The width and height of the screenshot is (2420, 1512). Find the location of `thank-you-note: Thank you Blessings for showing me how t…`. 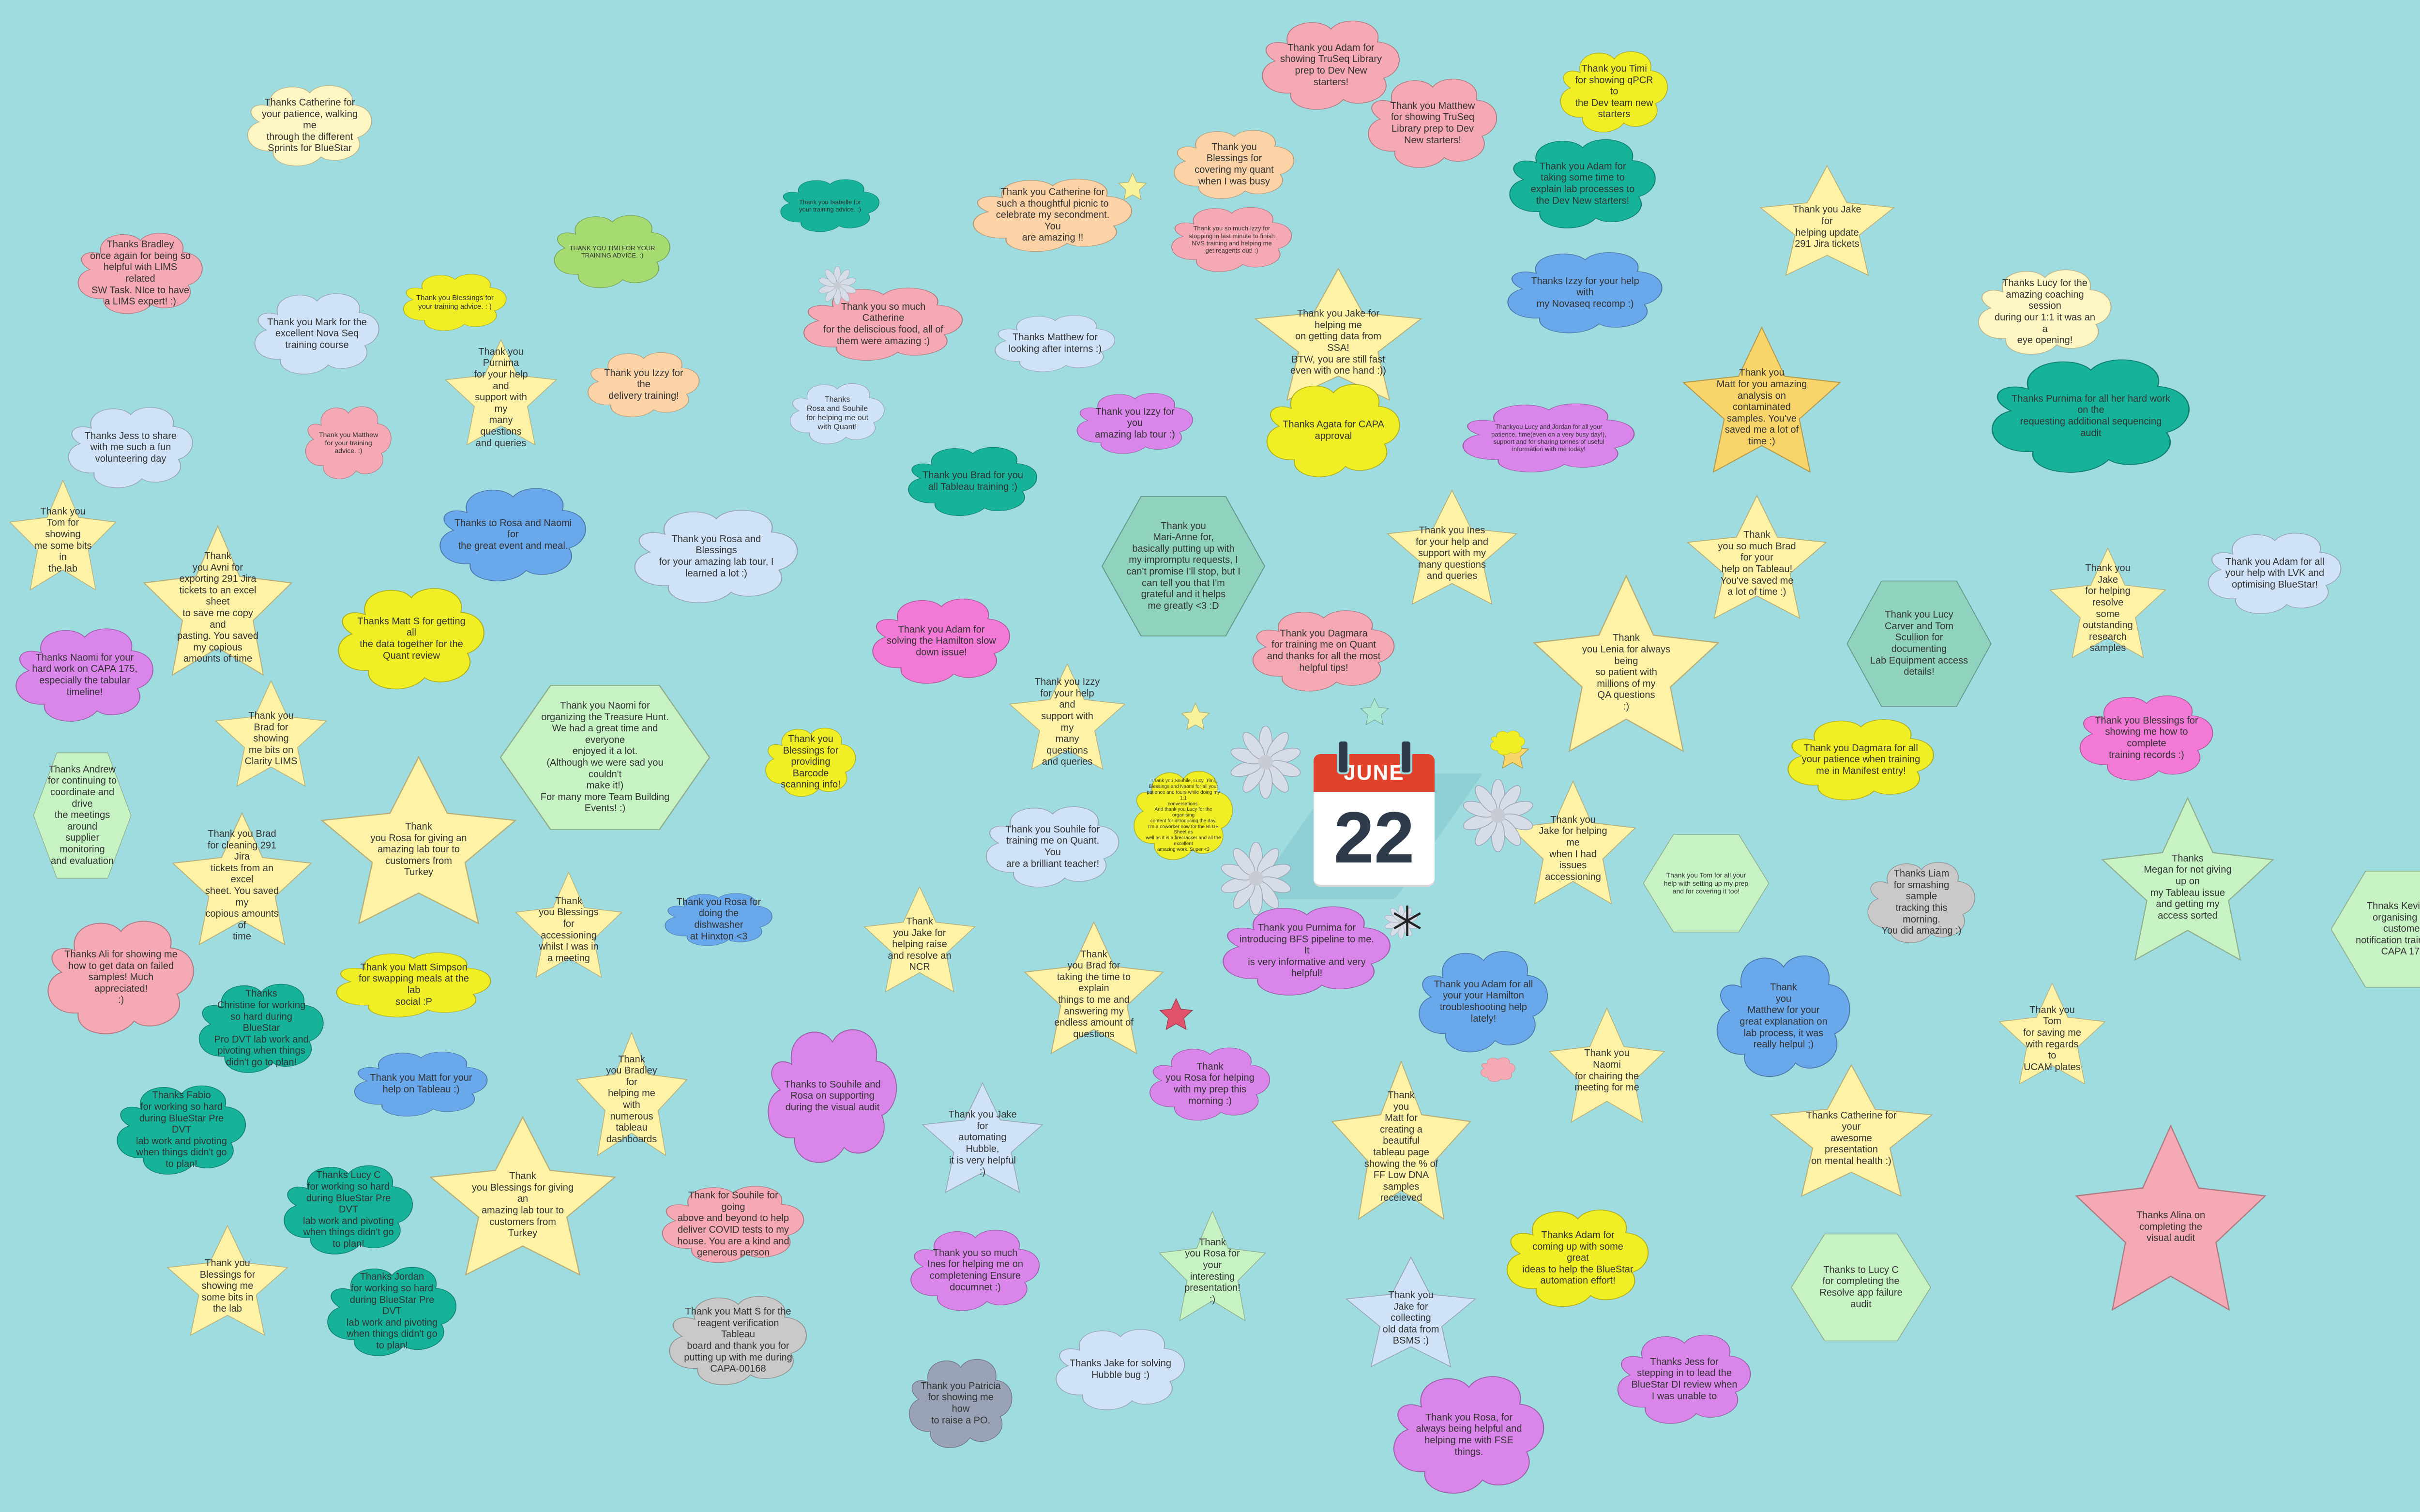

thank-you-note: Thank you Blessings for showing me how t… is located at coordinates (2147, 738).